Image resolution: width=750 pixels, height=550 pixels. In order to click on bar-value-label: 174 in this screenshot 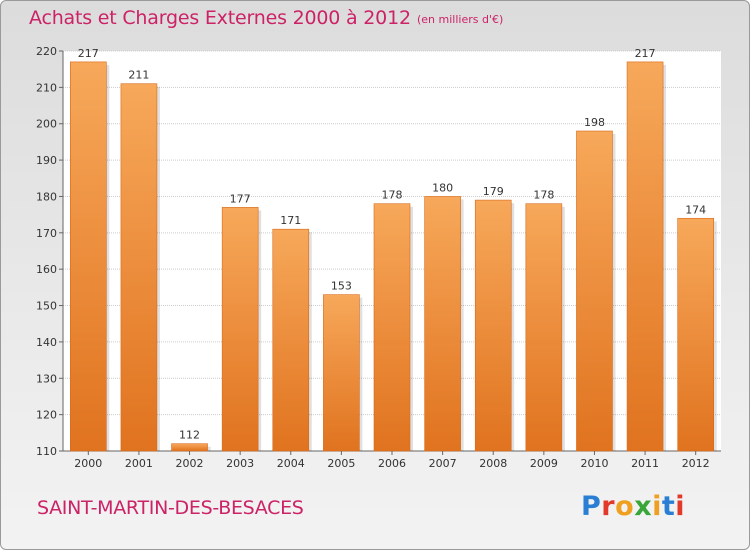, I will do `click(695, 209)`.